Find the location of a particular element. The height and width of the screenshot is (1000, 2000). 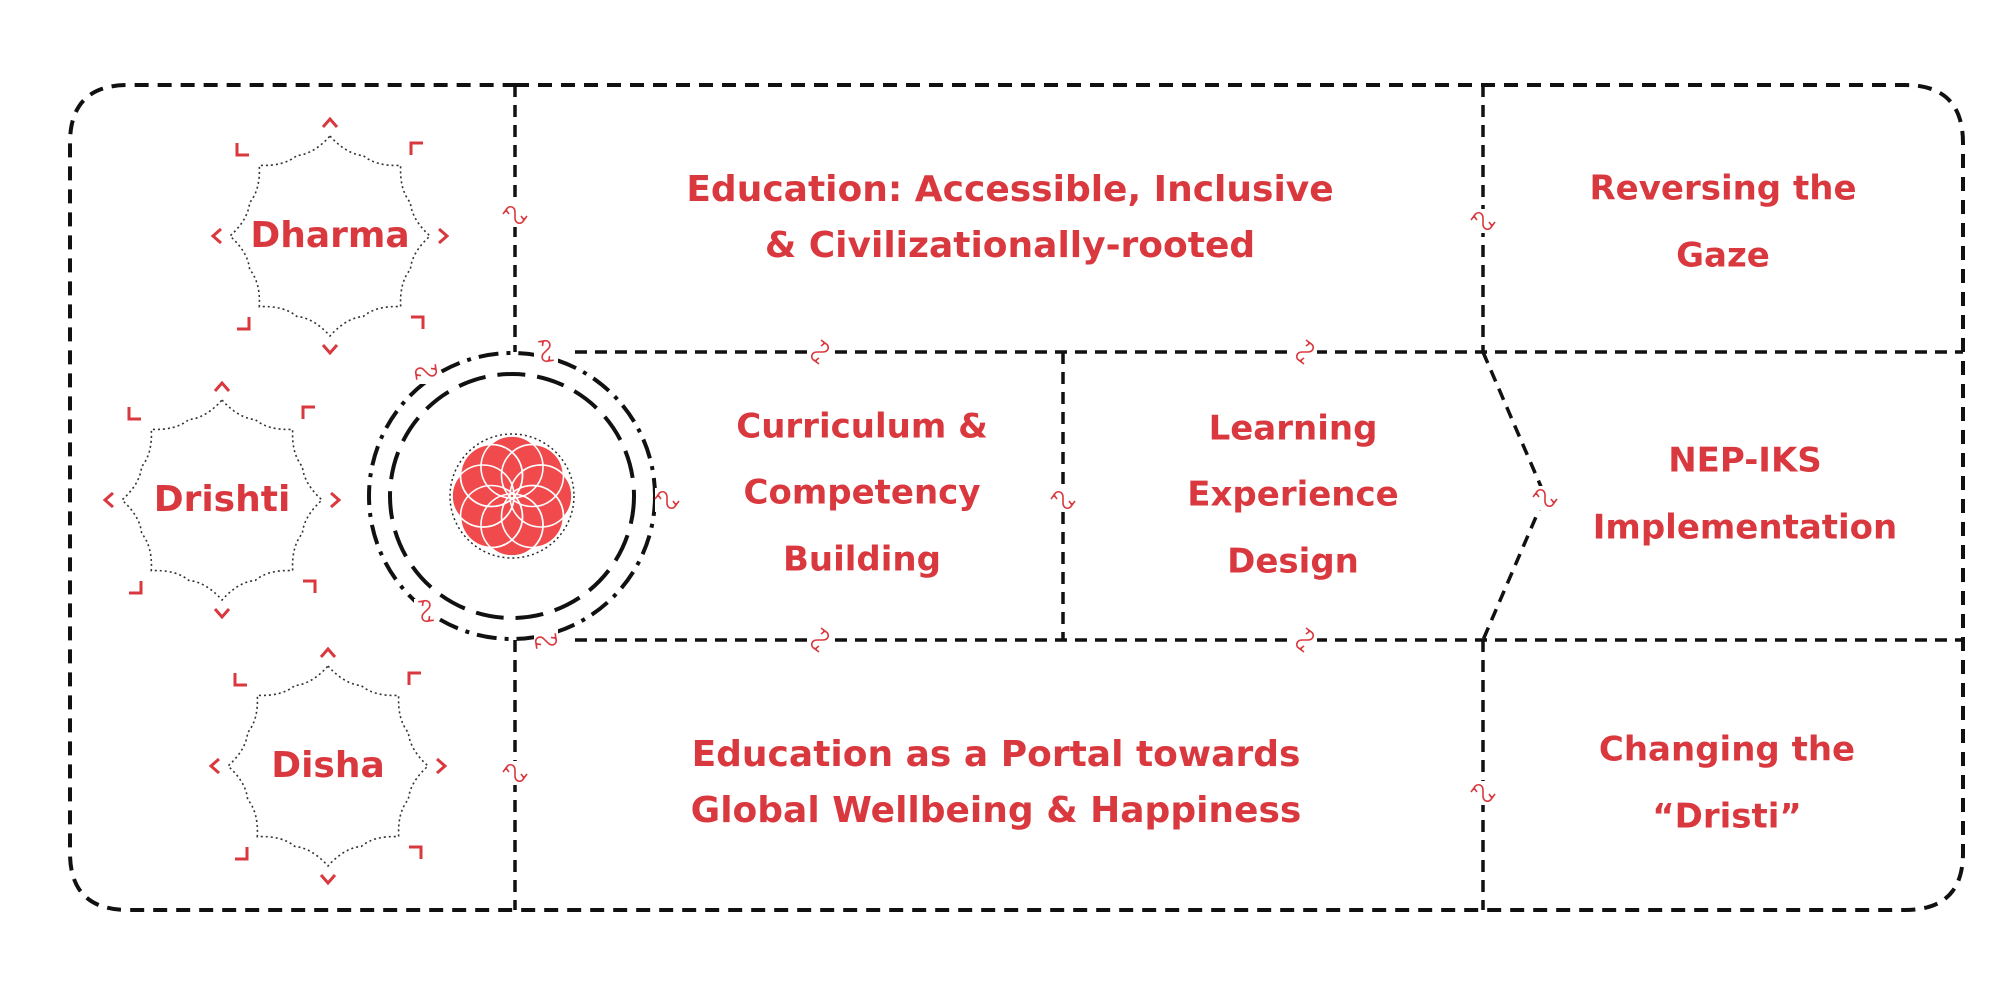

cell-curriculum-line-2: Competency is located at coordinates (862, 492).